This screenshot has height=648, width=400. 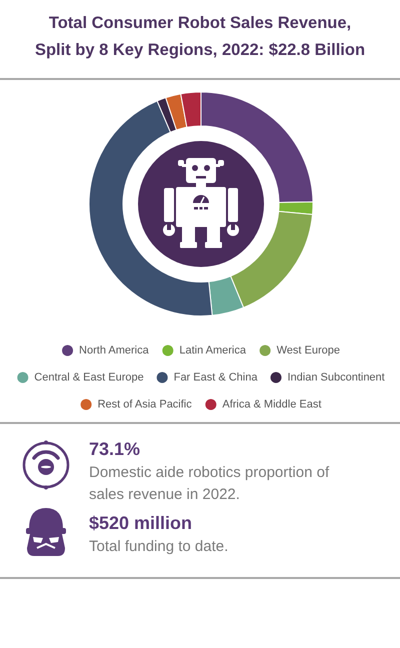 What do you see at coordinates (216, 378) in the screenshot?
I see `legend-label: Far East & China` at bounding box center [216, 378].